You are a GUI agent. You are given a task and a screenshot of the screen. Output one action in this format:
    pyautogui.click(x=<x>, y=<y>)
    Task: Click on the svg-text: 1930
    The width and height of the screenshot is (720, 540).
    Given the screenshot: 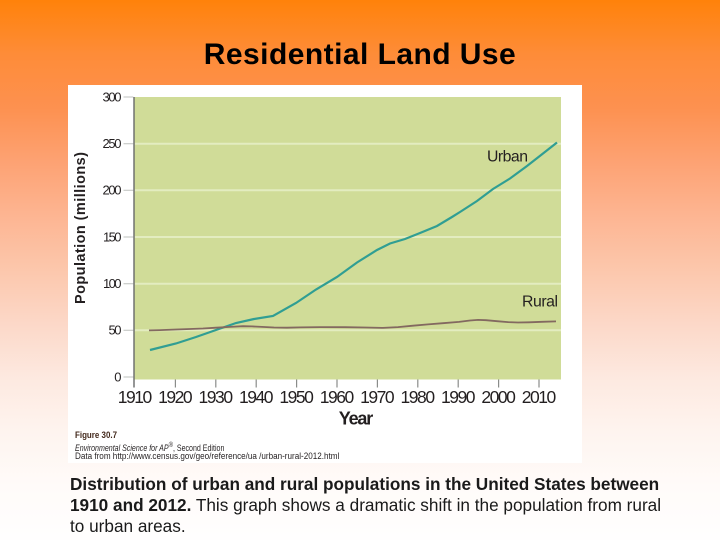 What is the action you would take?
    pyautogui.click(x=216, y=397)
    